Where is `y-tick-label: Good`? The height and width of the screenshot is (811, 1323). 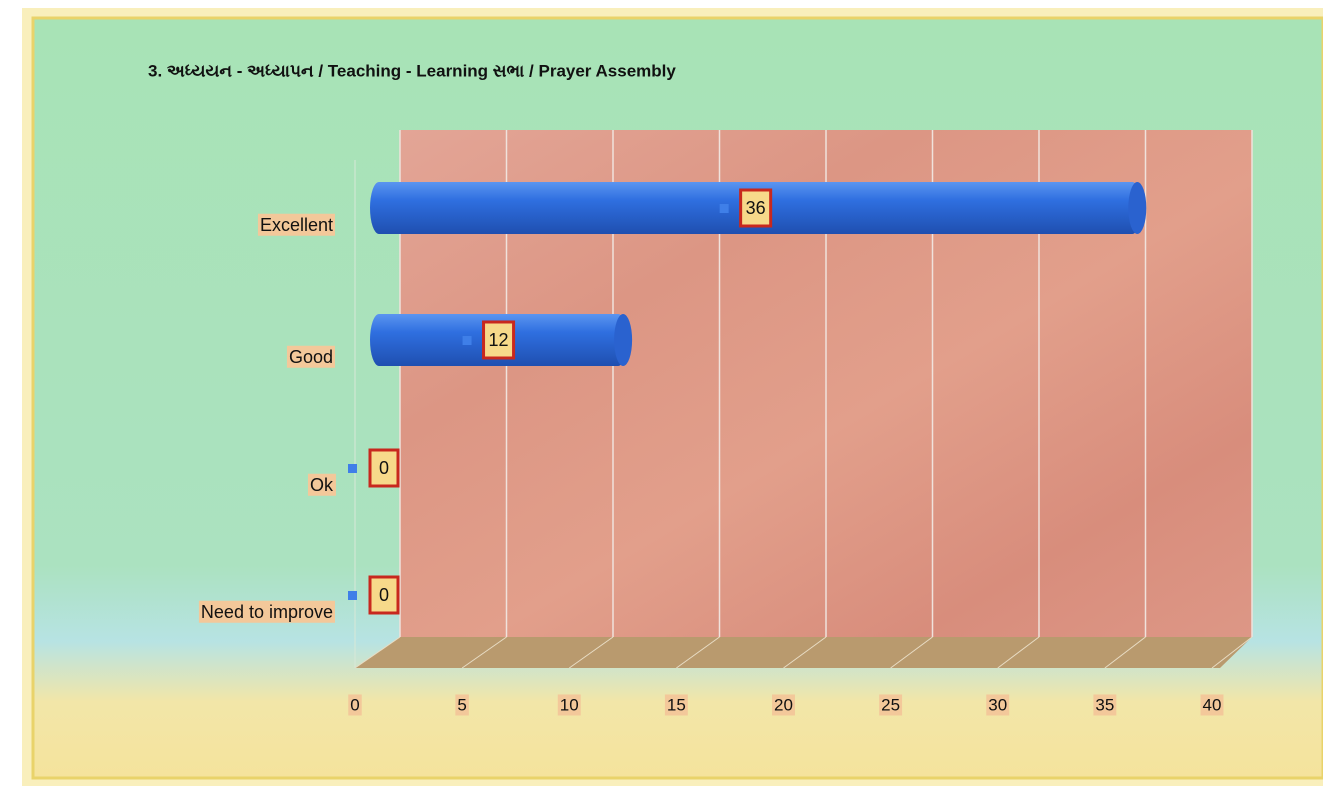
y-tick-label: Good is located at coordinates (311, 357).